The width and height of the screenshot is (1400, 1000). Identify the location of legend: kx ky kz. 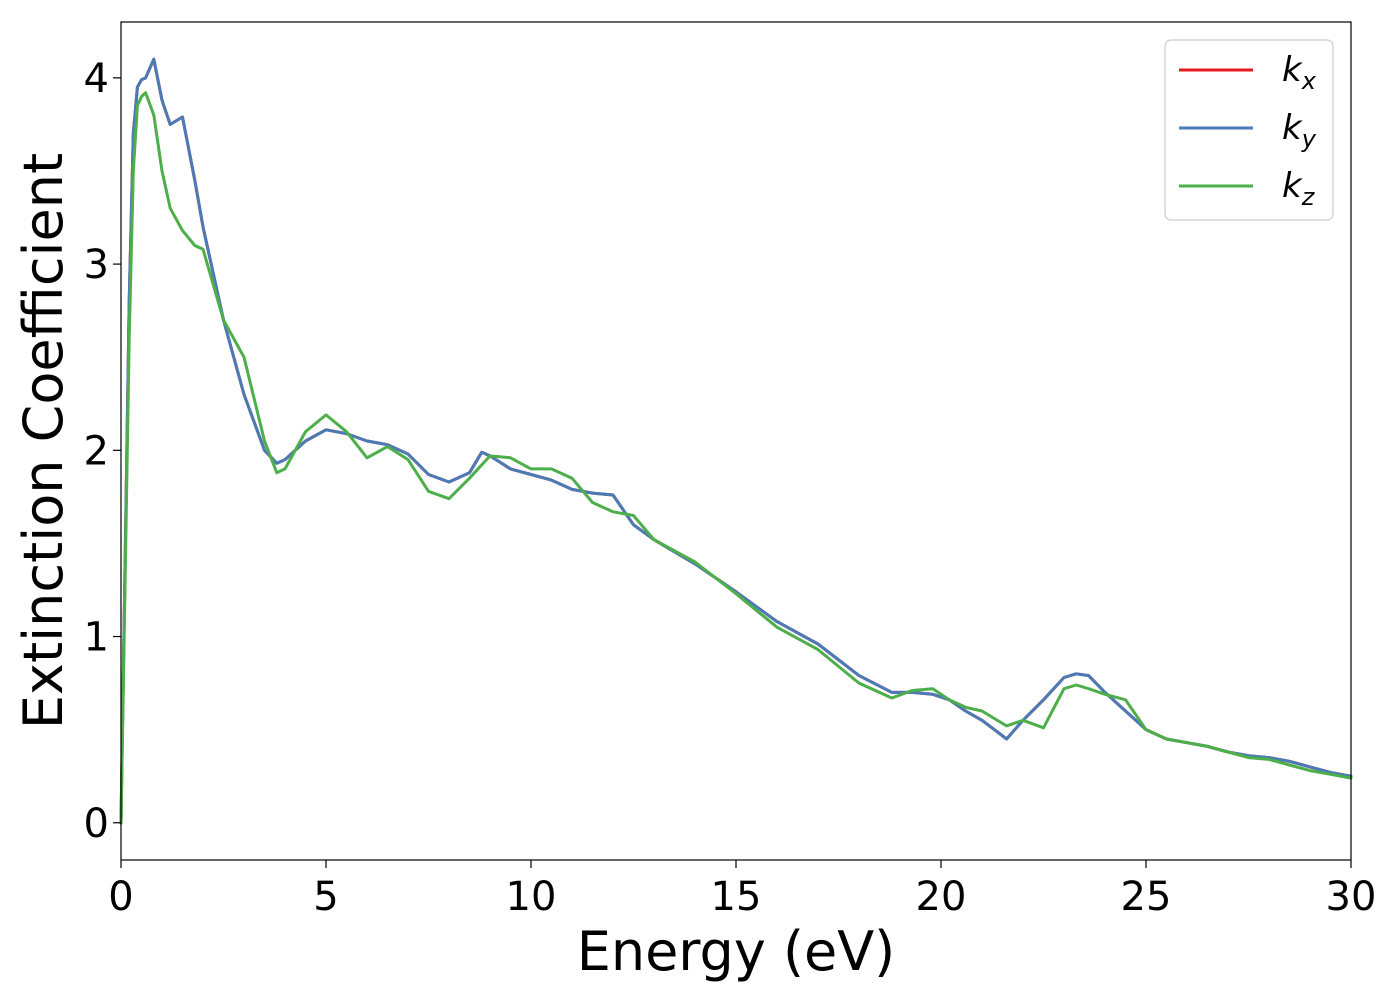
(1249, 130).